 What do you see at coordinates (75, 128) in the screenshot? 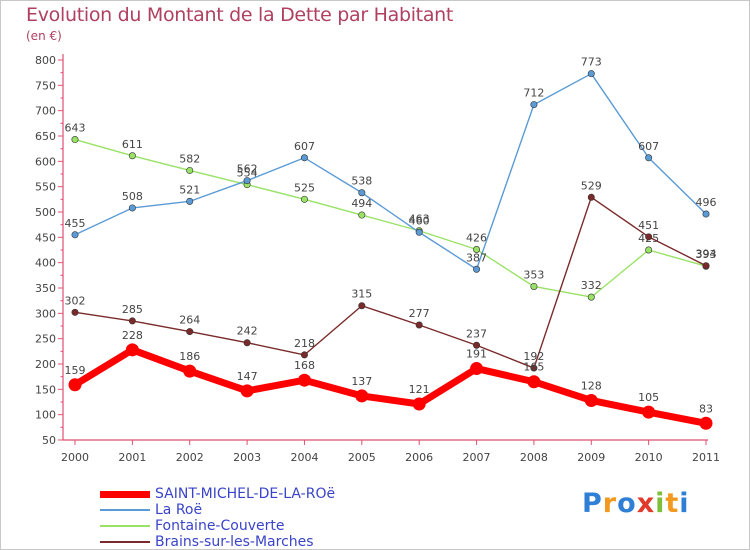
I see `data-label: 643` at bounding box center [75, 128].